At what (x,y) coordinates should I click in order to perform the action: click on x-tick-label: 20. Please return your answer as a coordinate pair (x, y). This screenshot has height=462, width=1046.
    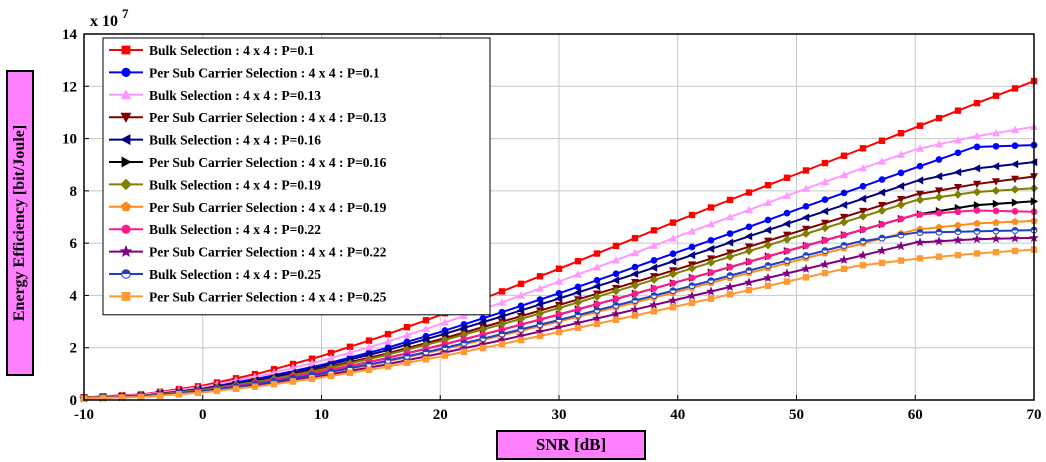
    Looking at the image, I should click on (440, 415).